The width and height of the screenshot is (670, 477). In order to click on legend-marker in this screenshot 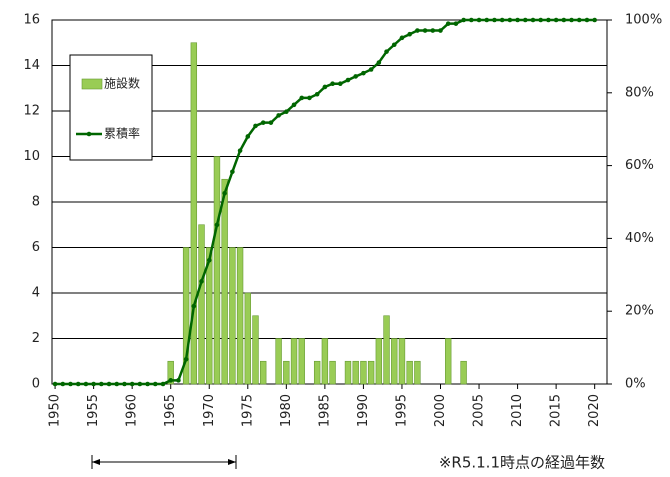, I will do `click(89, 134)`.